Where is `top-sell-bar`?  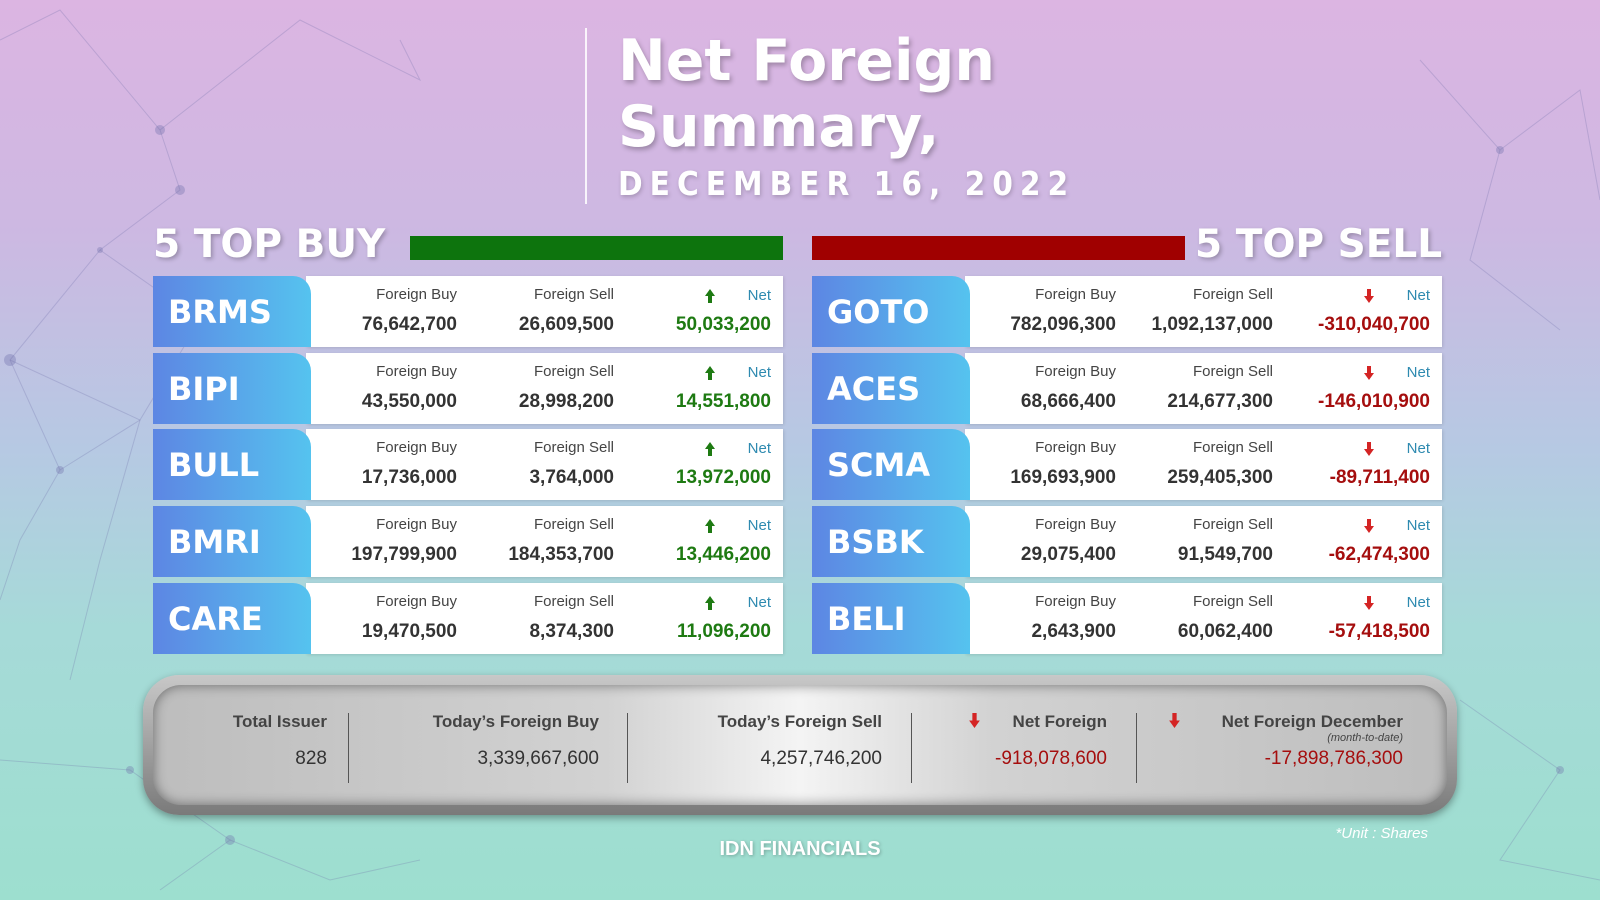 top-sell-bar is located at coordinates (998, 248).